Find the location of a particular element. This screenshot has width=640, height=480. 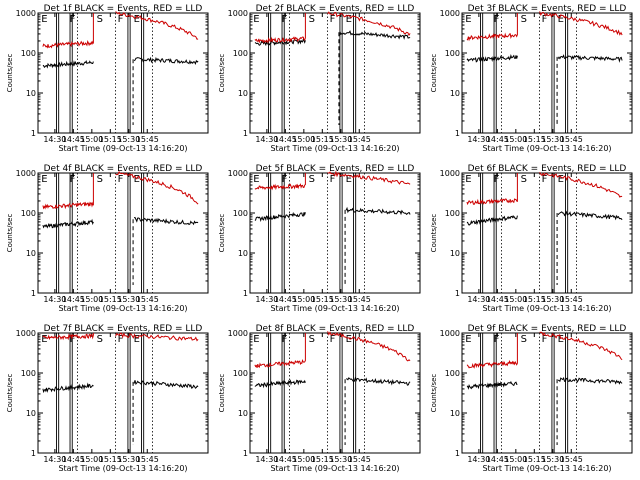

chart-title: Det 9f BLACK = Events, RED = LLD is located at coordinates (547, 329).